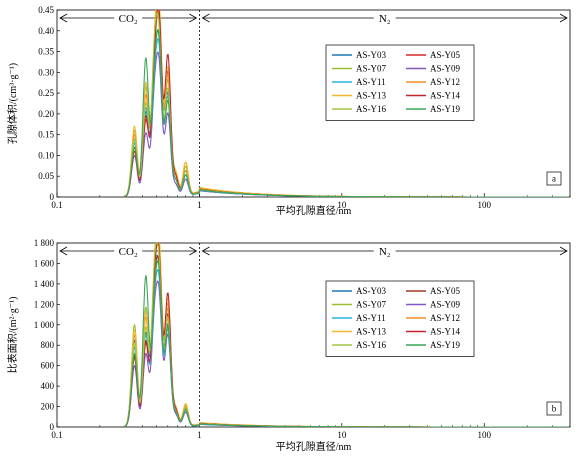  I want to click on panel-label: b, so click(554, 408).